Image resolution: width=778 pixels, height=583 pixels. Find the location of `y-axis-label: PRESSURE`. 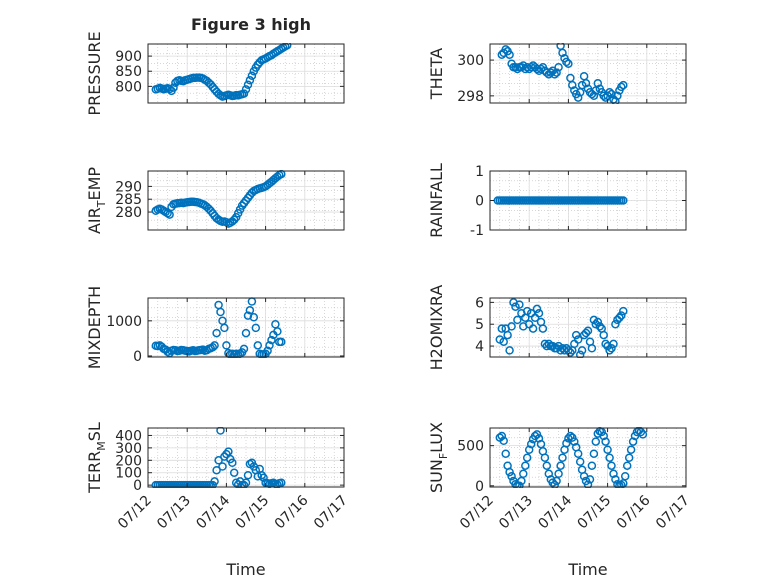

y-axis-label: PRESSURE is located at coordinates (94, 73).